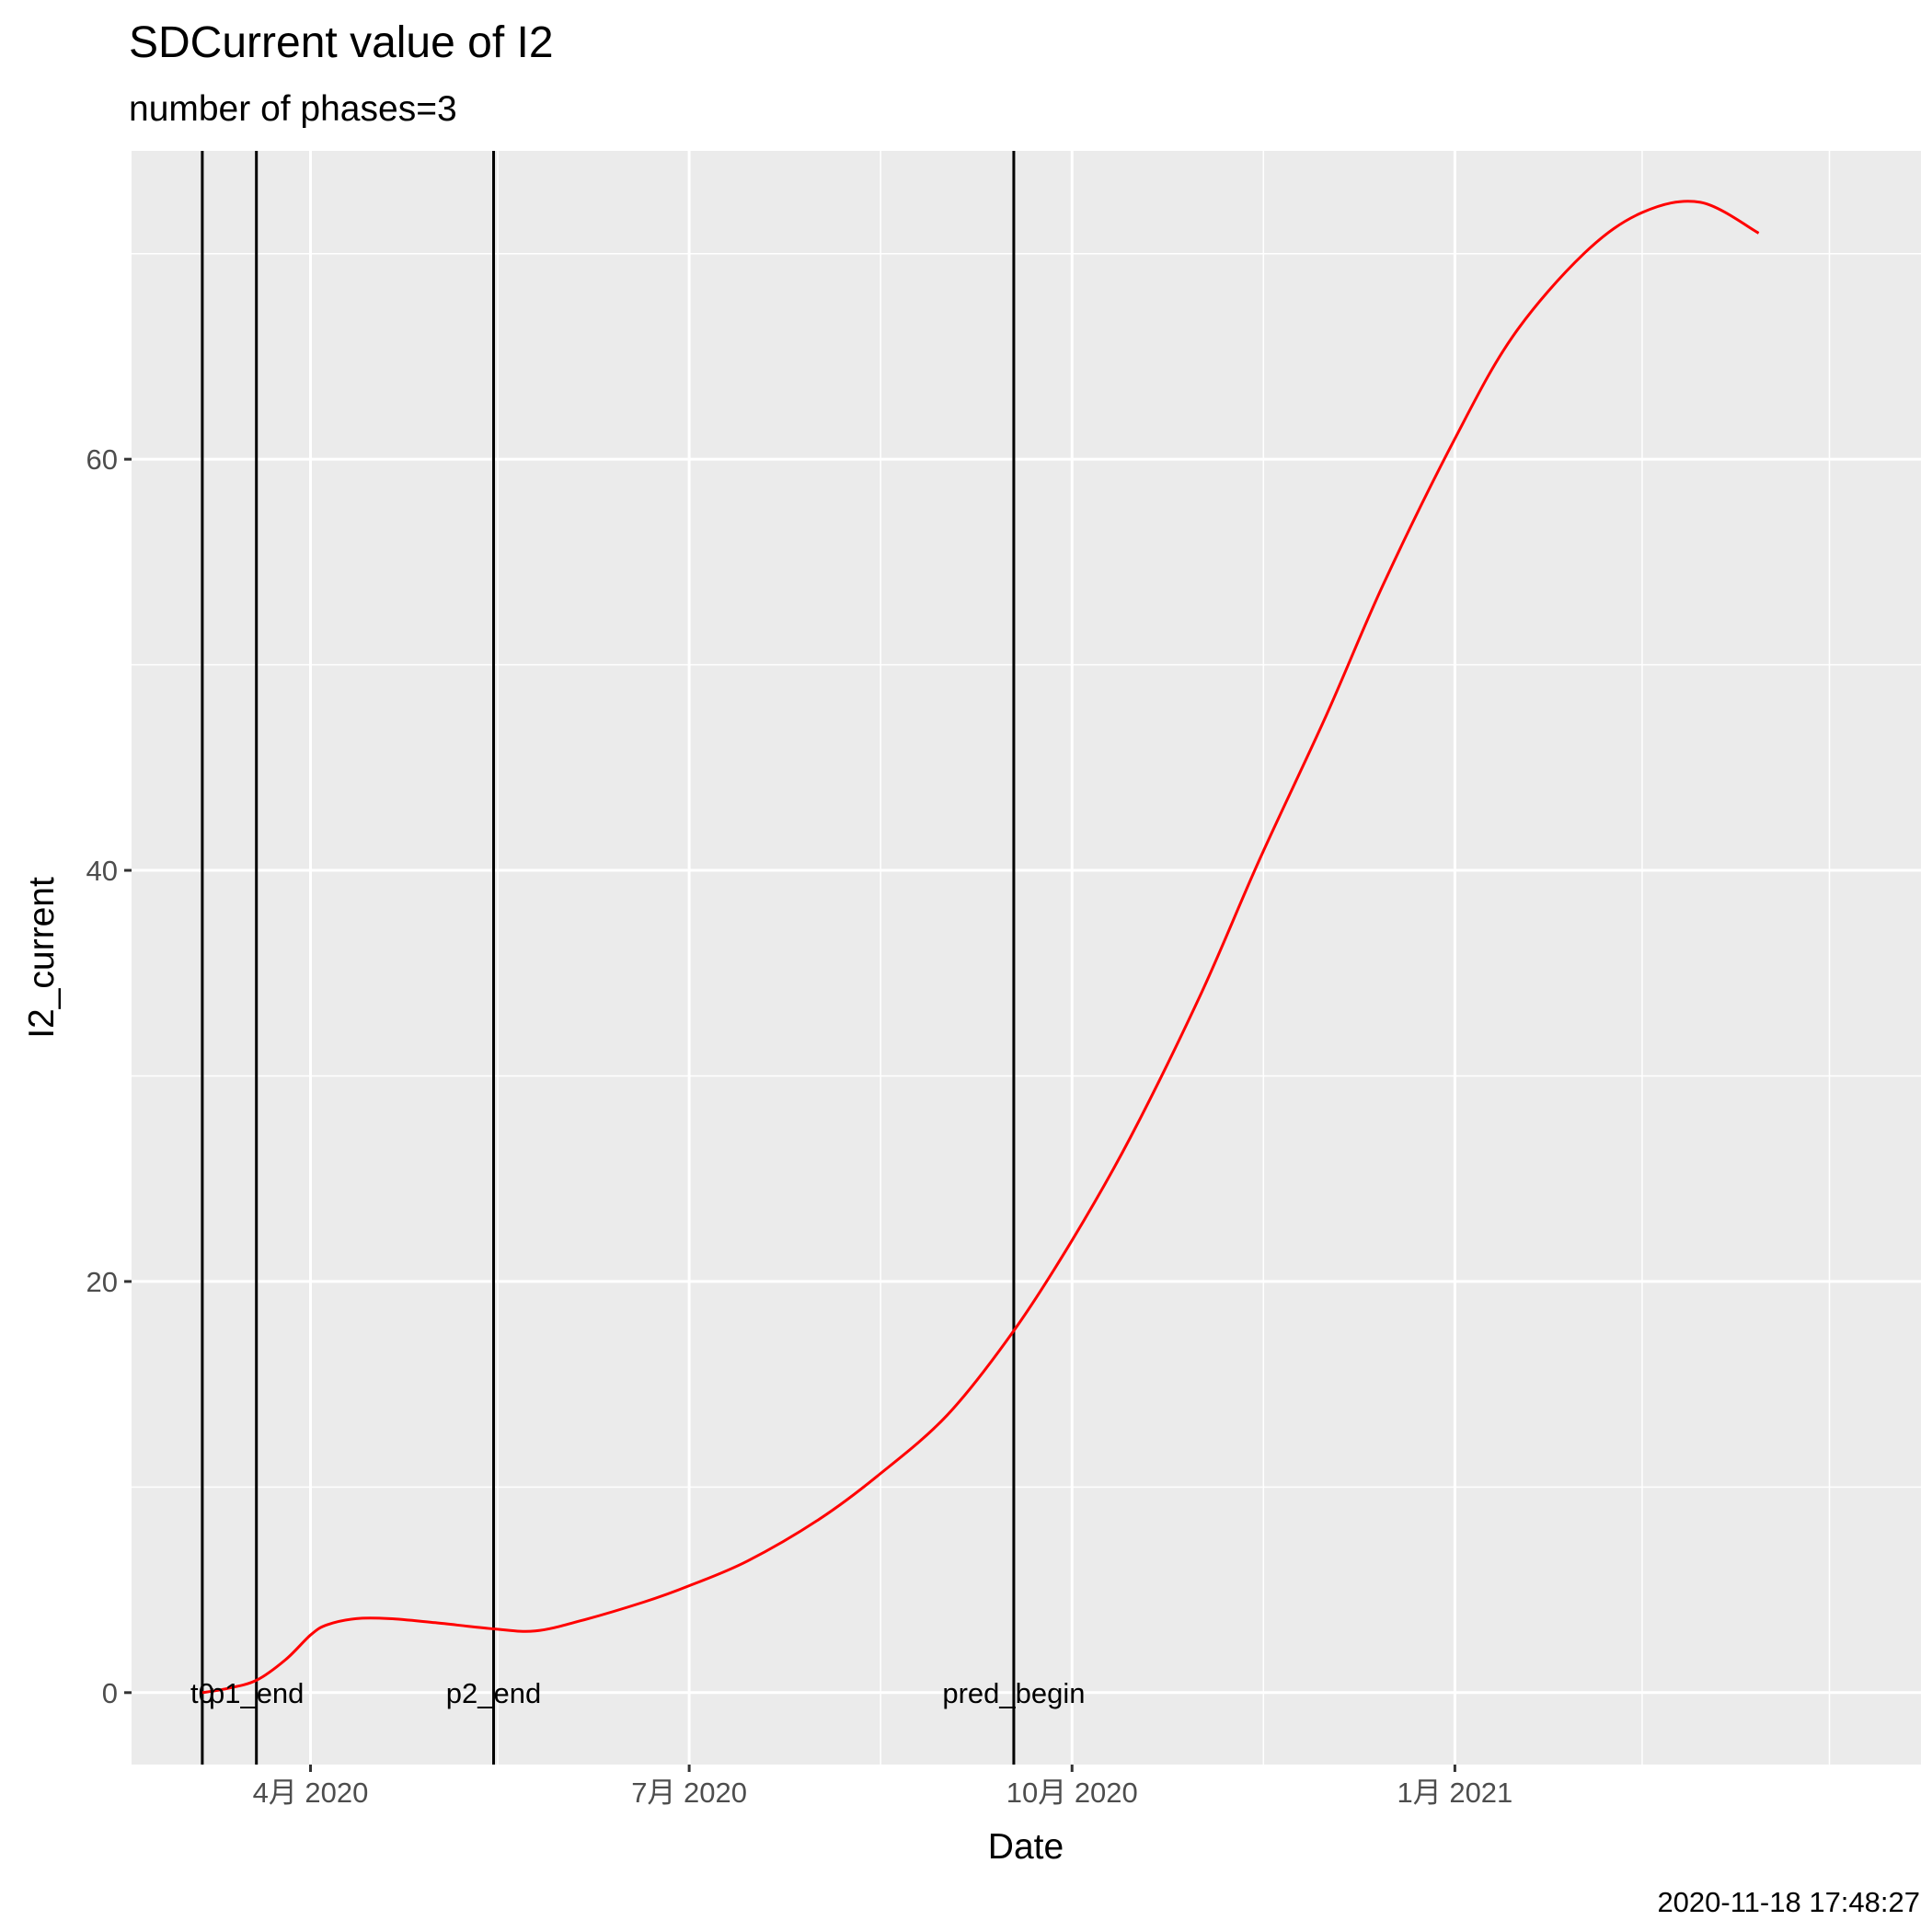 The width and height of the screenshot is (1932, 1932). What do you see at coordinates (202, 1693) in the screenshot?
I see `vline-label-t0: t0` at bounding box center [202, 1693].